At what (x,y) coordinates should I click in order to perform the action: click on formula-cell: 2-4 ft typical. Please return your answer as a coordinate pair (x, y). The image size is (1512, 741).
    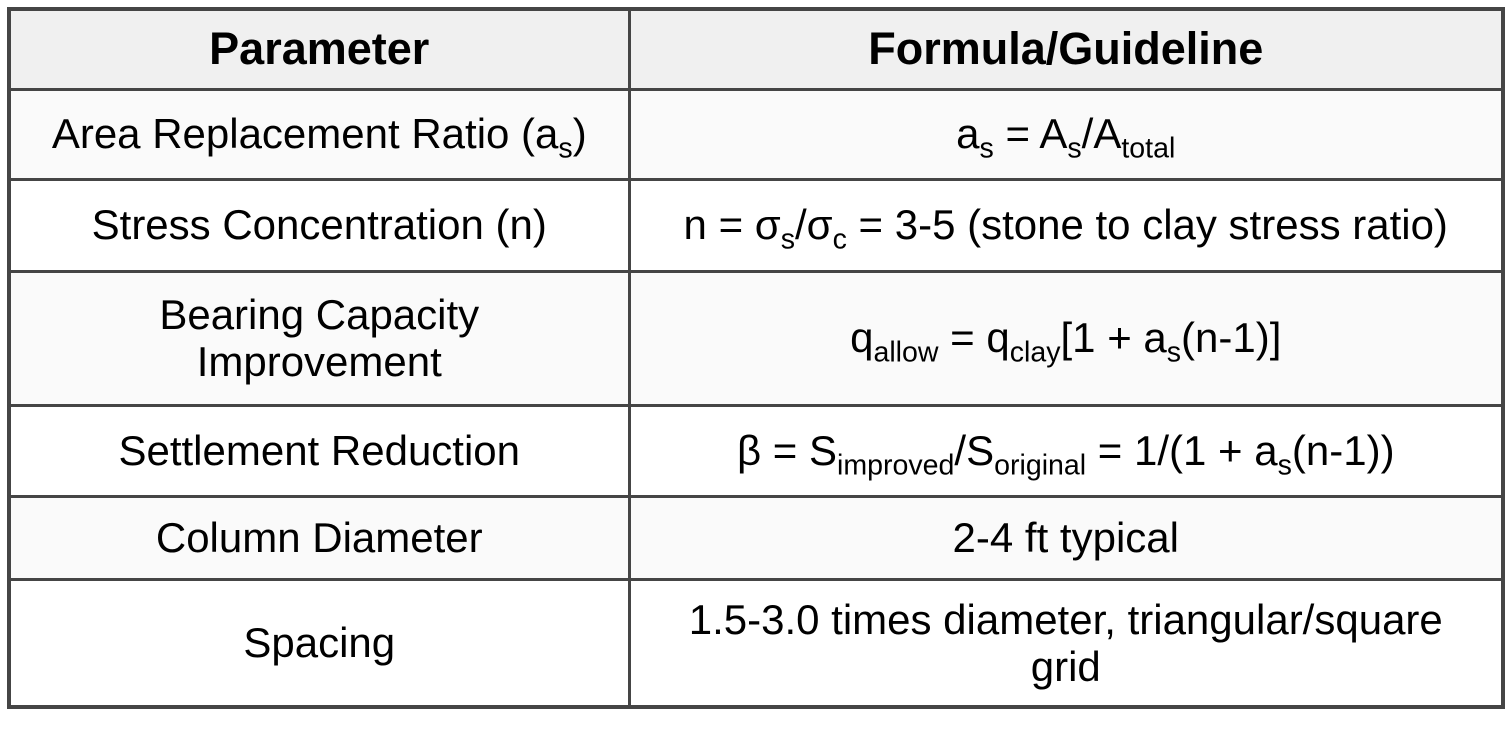
    Looking at the image, I should click on (1066, 537).